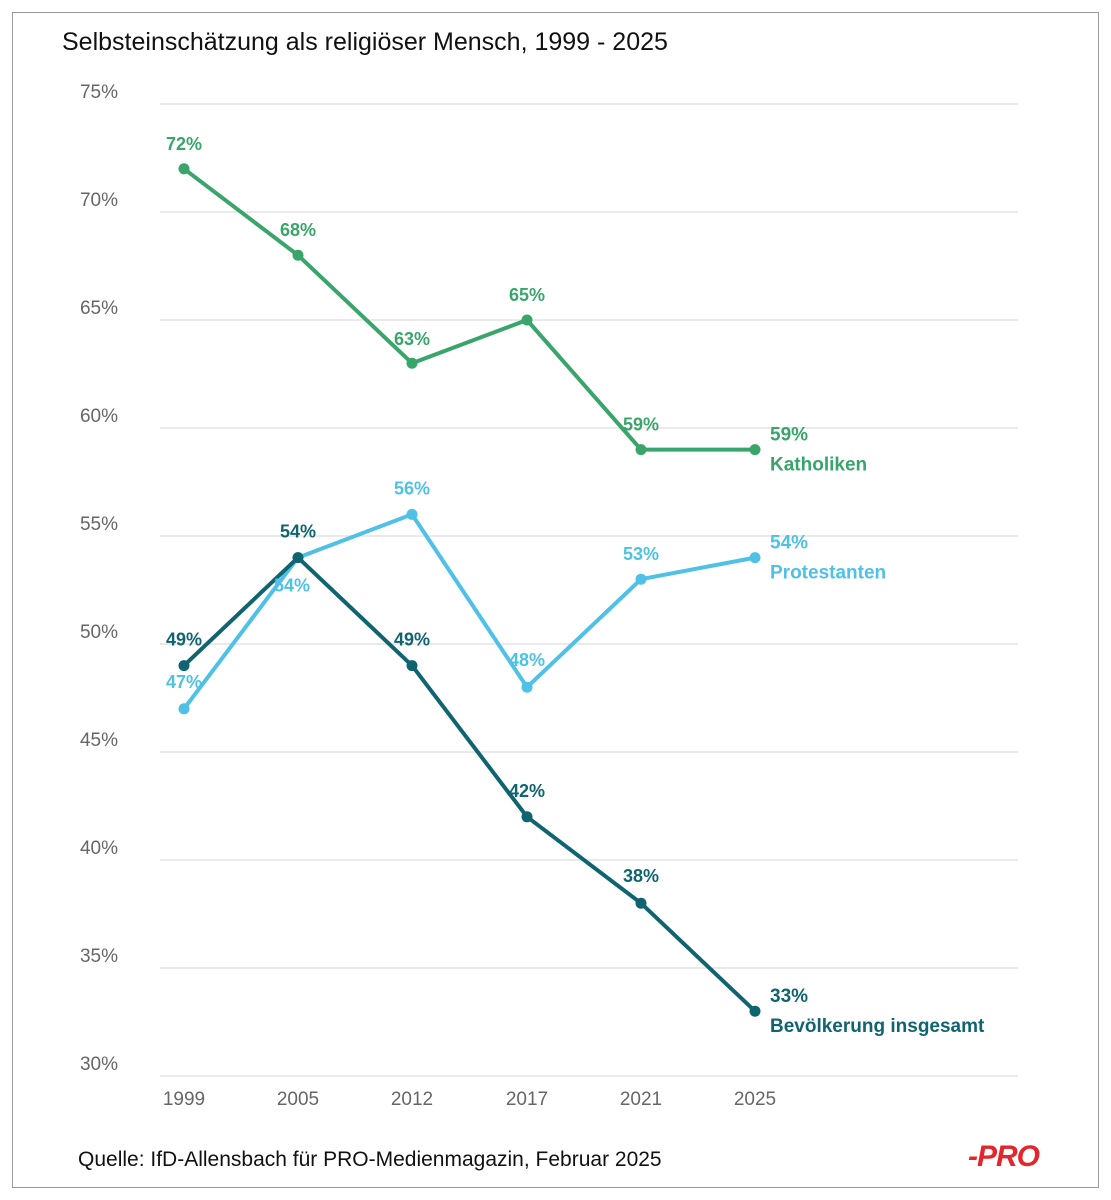  I want to click on series-name-label: Protestanten, so click(828, 573).